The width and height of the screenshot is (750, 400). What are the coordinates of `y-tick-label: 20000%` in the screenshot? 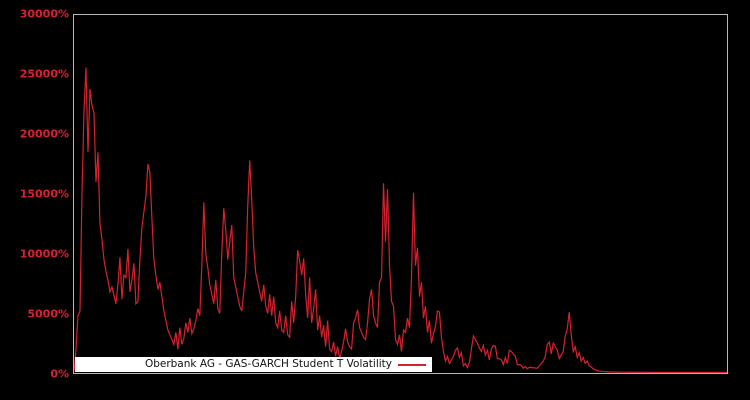 It's located at (44, 134).